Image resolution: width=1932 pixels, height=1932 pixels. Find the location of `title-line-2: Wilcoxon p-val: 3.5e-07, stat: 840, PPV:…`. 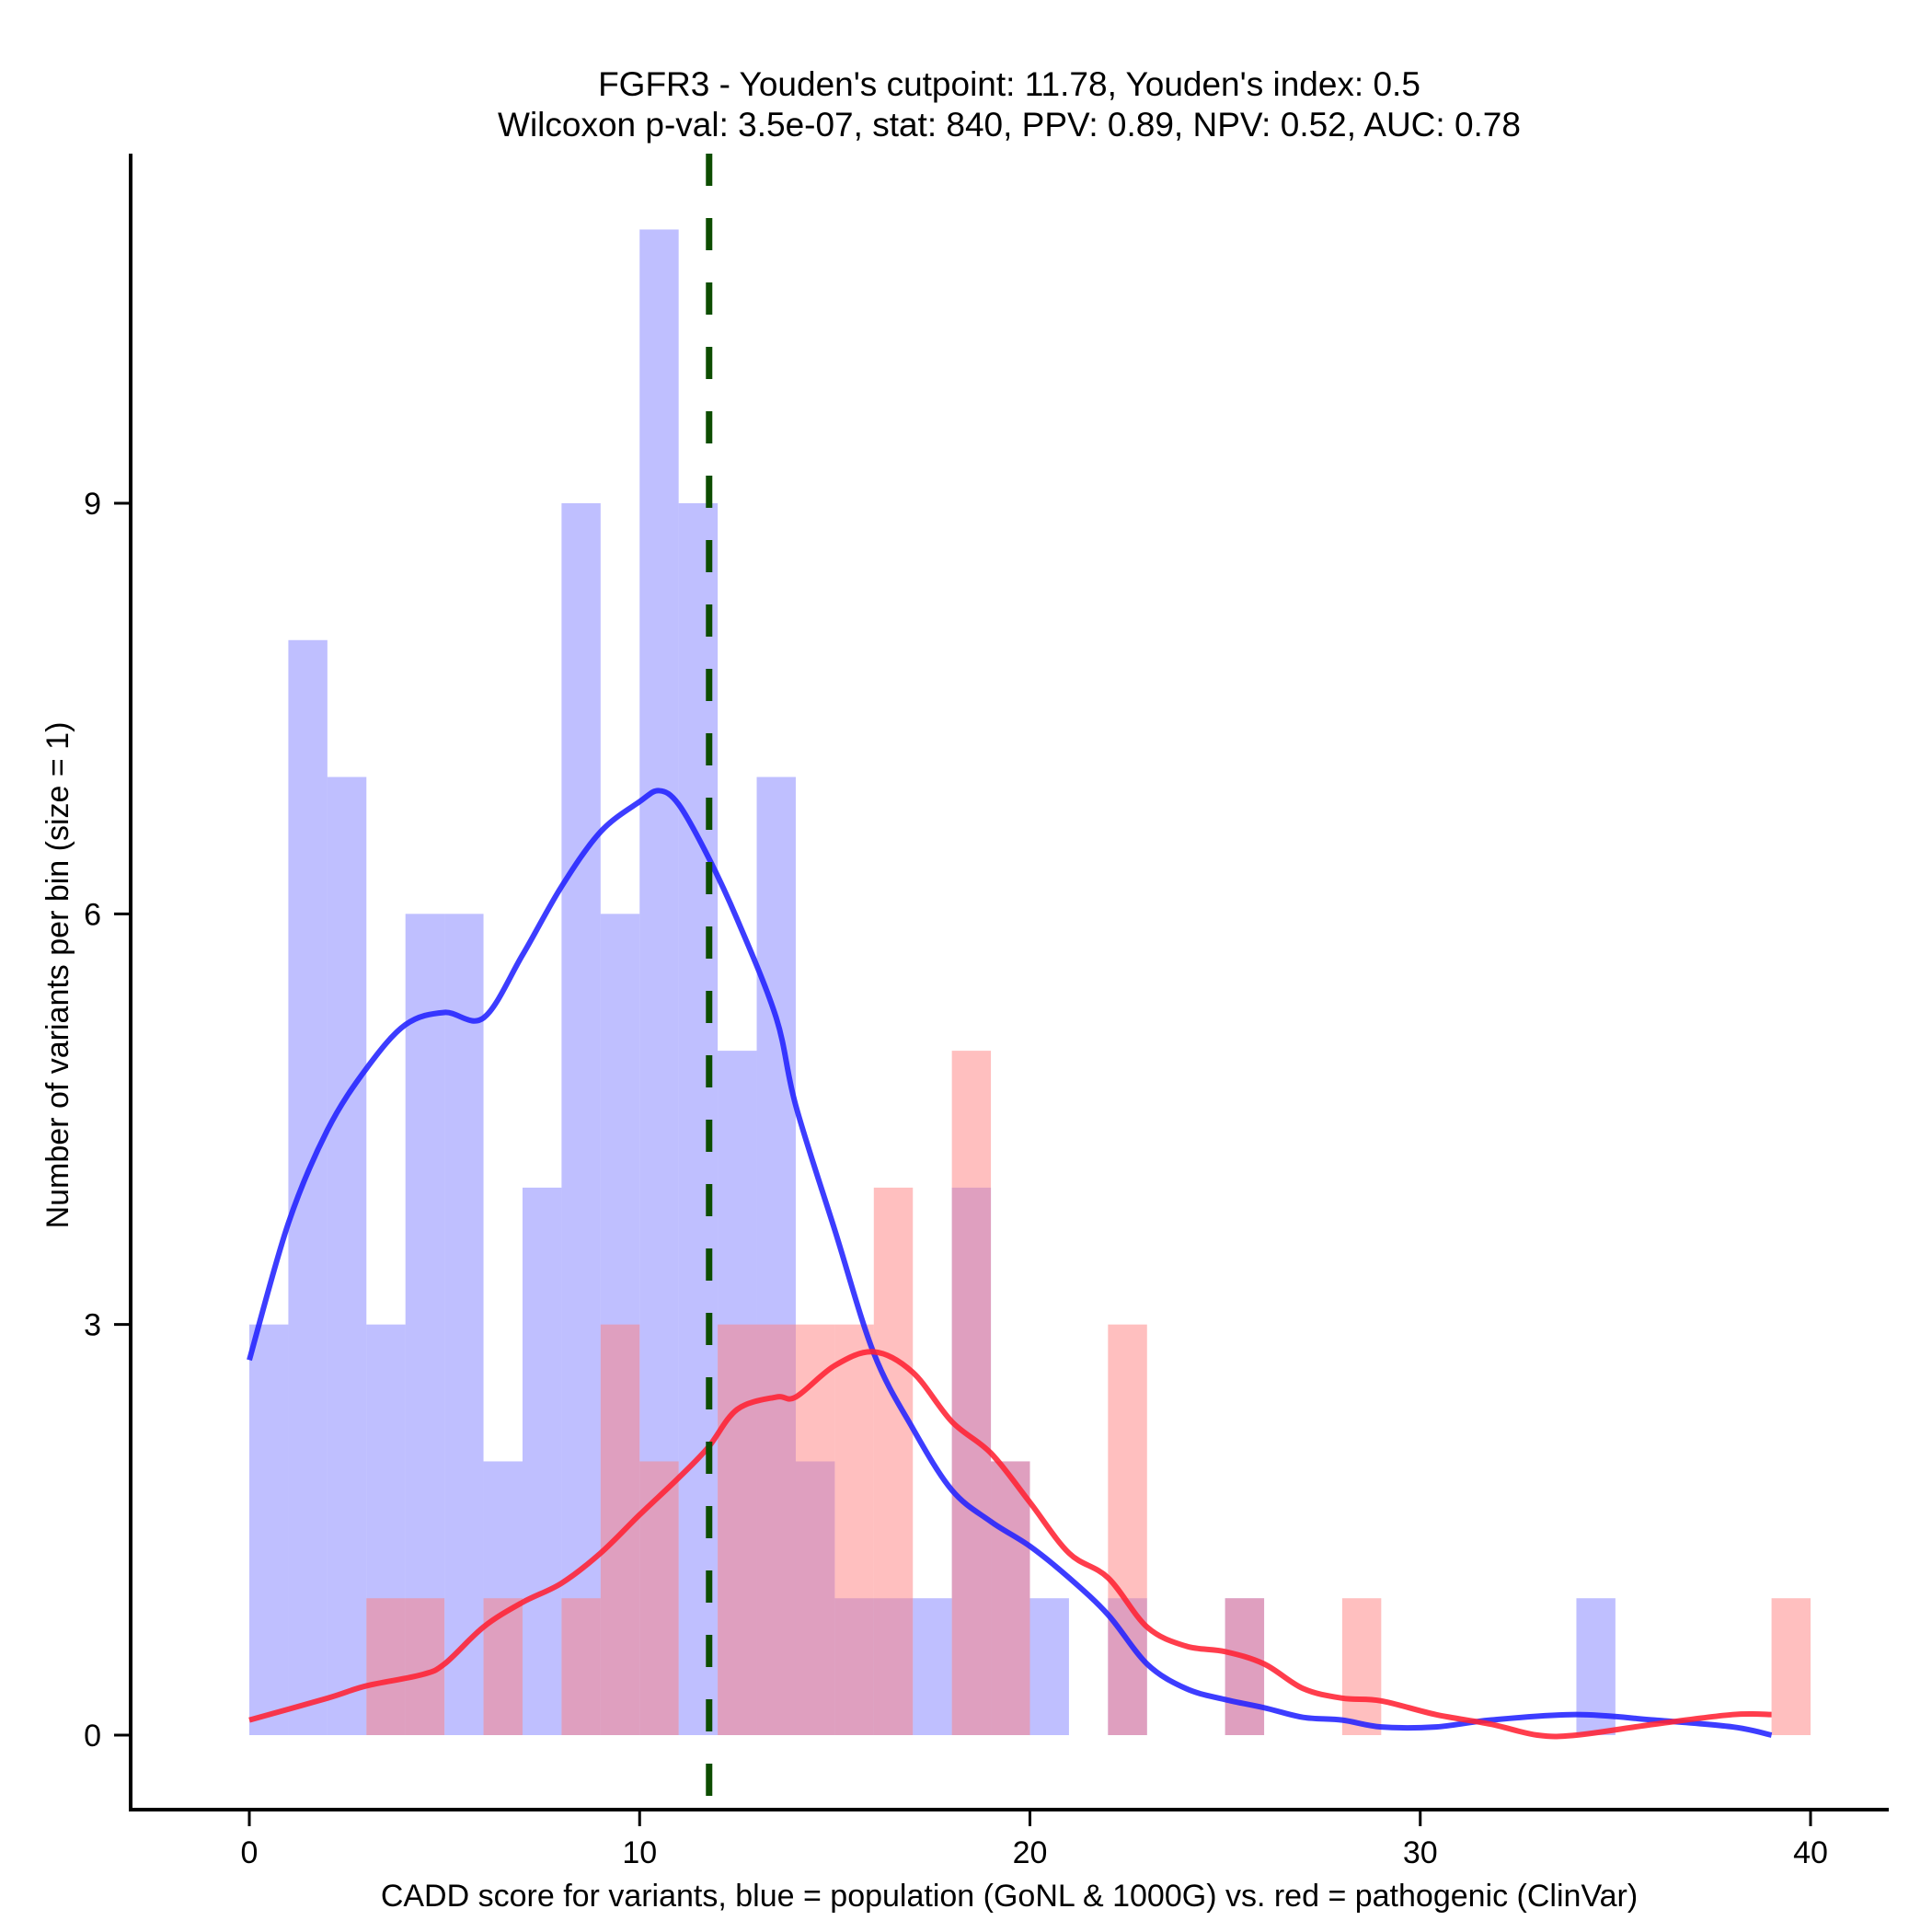

title-line-2: Wilcoxon p-val: 3.5e-07, stat: 840, PPV:… is located at coordinates (1009, 125).